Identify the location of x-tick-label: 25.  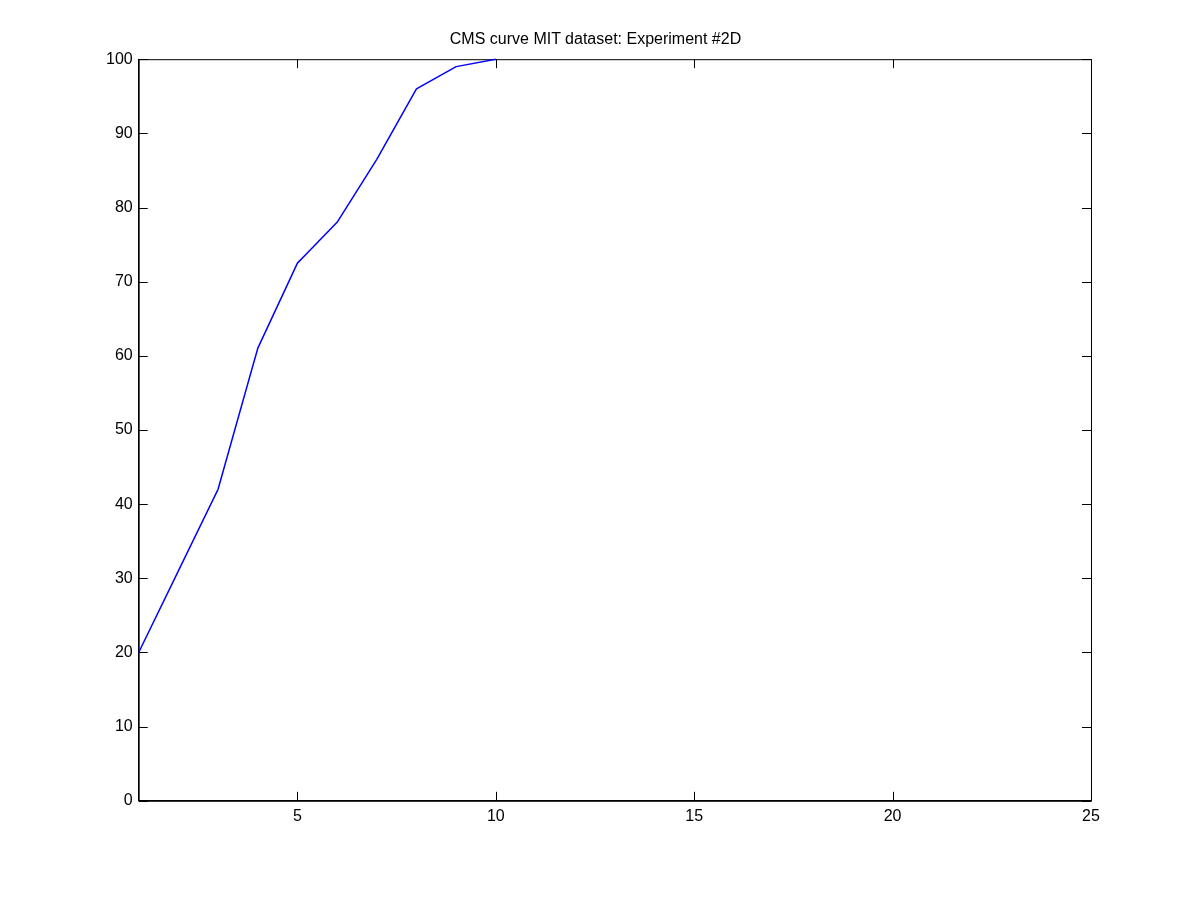
(1091, 815).